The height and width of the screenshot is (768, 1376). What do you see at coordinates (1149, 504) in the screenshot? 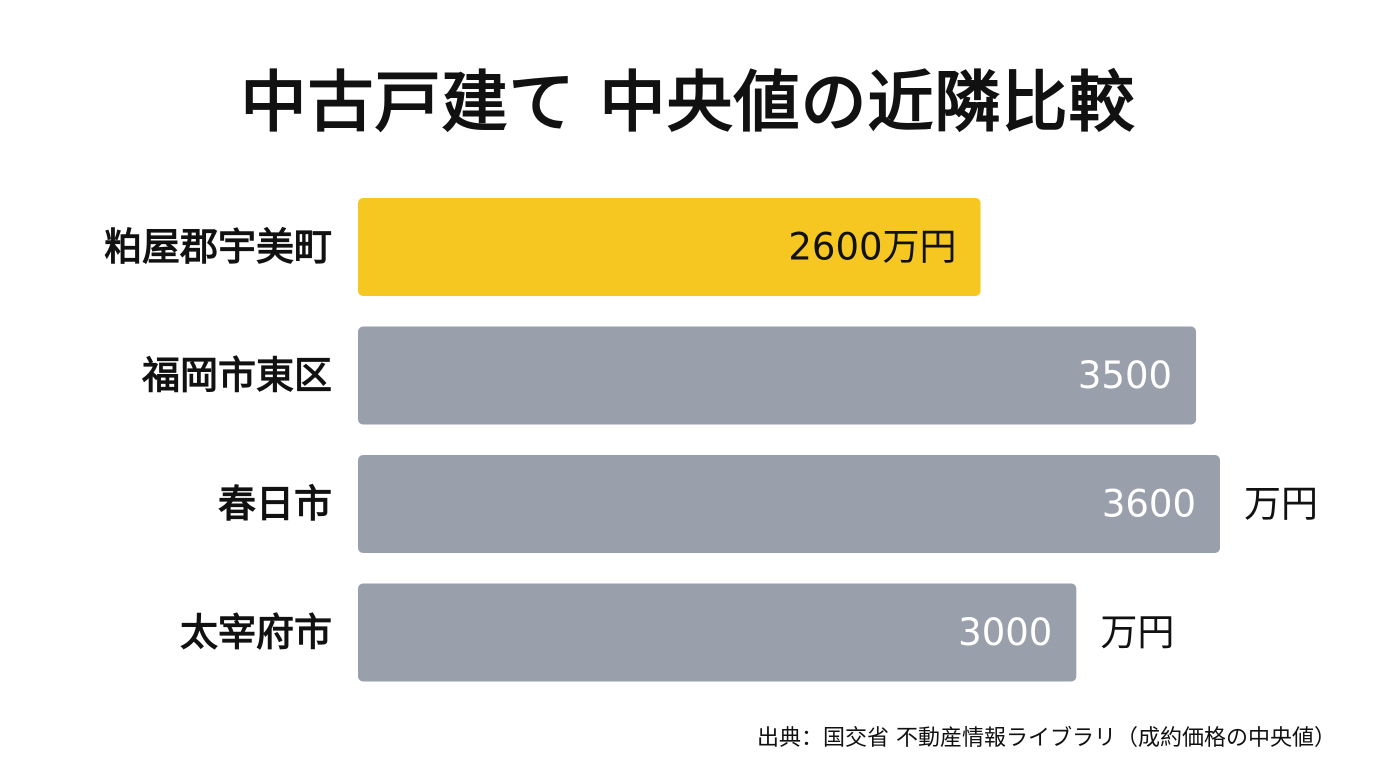
I see `bar-value-label: 3600` at bounding box center [1149, 504].